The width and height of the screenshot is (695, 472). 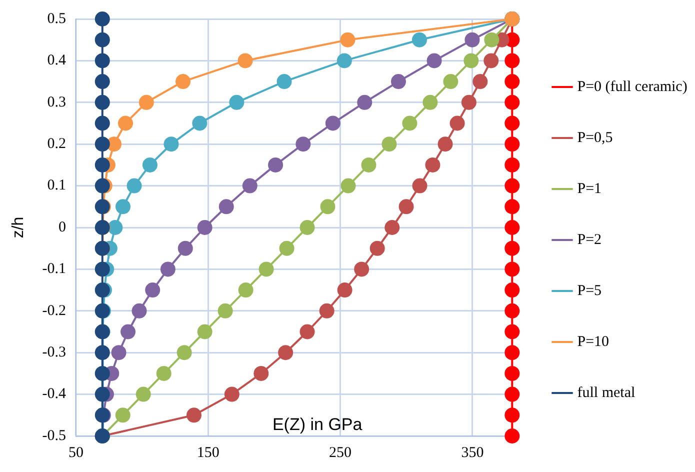 What do you see at coordinates (56, 144) in the screenshot?
I see `y-tick-label: 0.2` at bounding box center [56, 144].